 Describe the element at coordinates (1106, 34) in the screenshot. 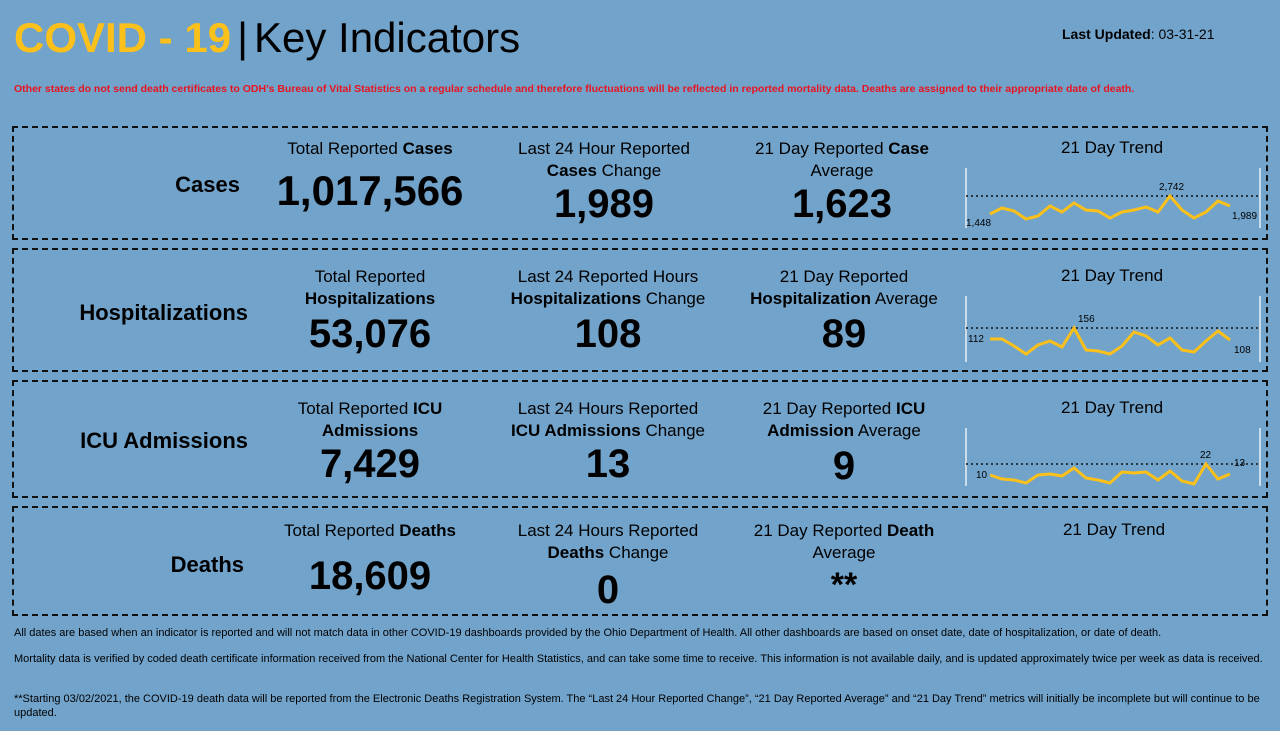

I see `last-updated-label: Last Updated` at that location.